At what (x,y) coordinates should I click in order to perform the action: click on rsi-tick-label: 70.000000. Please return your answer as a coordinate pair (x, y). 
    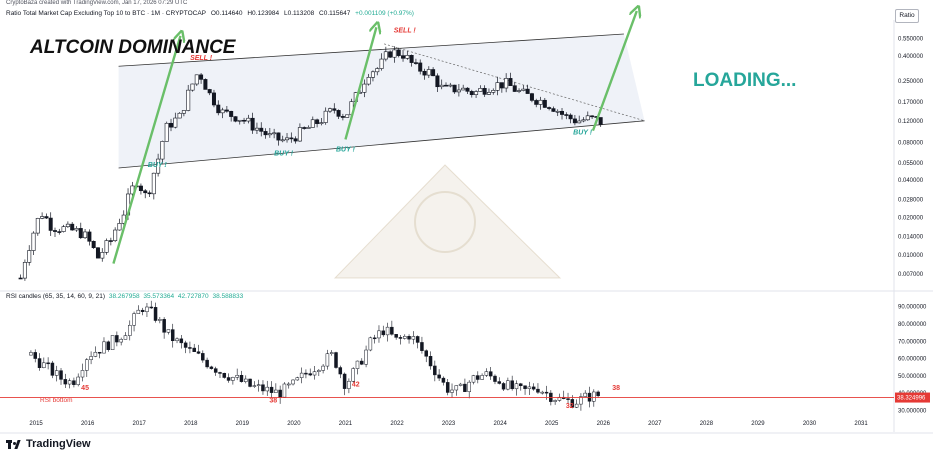
    Looking at the image, I should click on (912, 342).